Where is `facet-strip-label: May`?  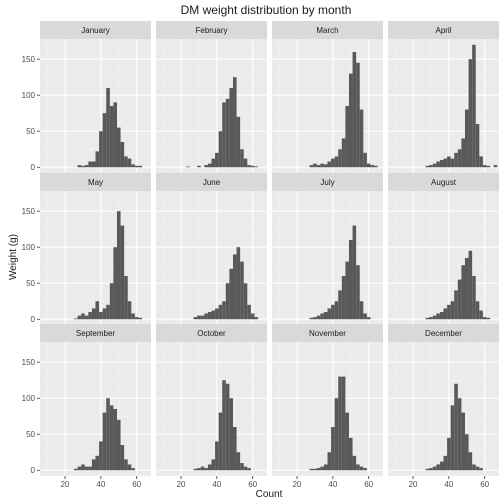 facet-strip-label: May is located at coordinates (95, 182).